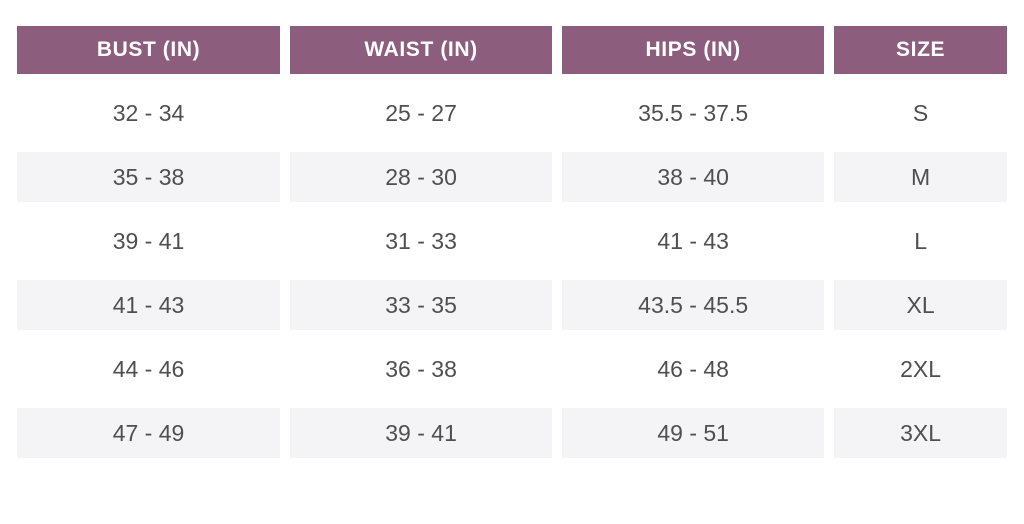  What do you see at coordinates (421, 177) in the screenshot?
I see `cell-waist: 28 - 30` at bounding box center [421, 177].